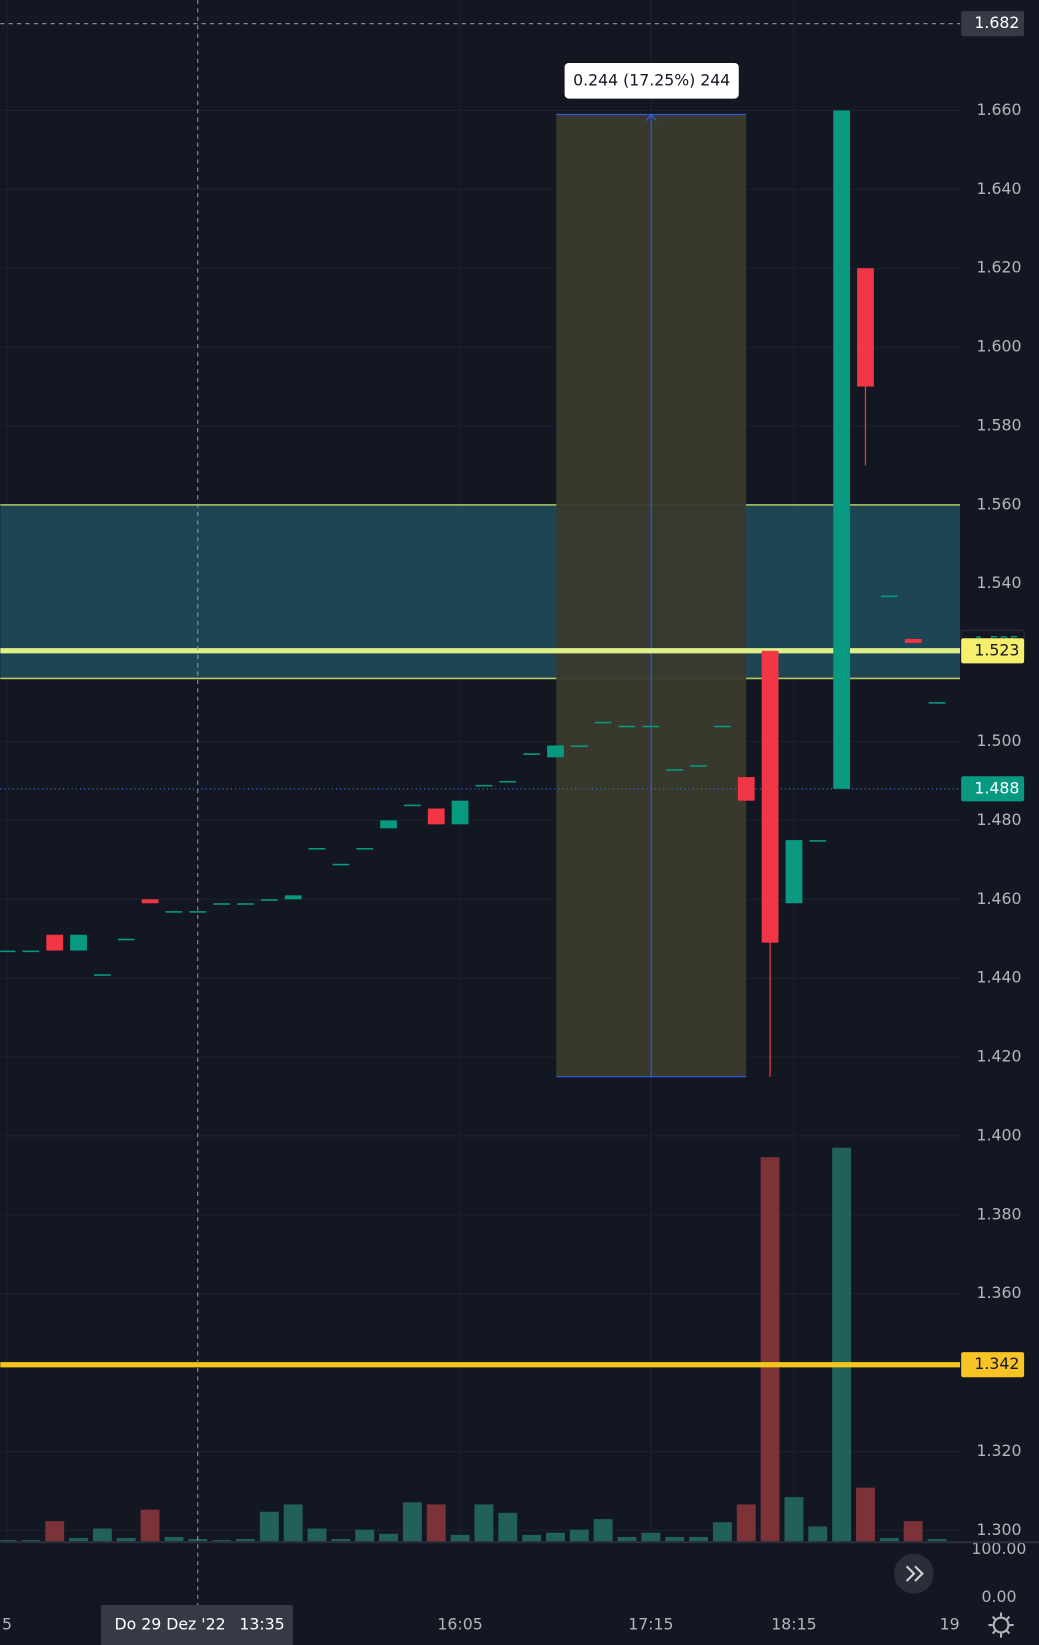 The width and height of the screenshot is (1039, 1645). Describe the element at coordinates (998, 1529) in the screenshot. I see `y-tick-label: 1.300` at that location.